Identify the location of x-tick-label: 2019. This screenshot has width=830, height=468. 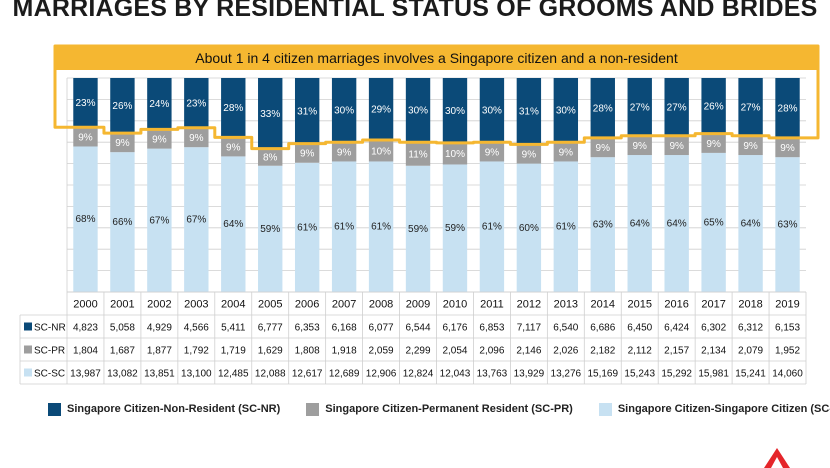
(787, 305).